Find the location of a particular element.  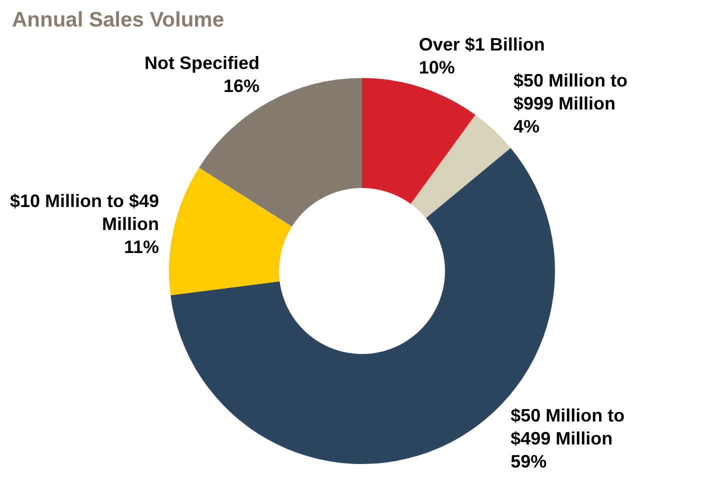

data-label: 11% is located at coordinates (142, 247).